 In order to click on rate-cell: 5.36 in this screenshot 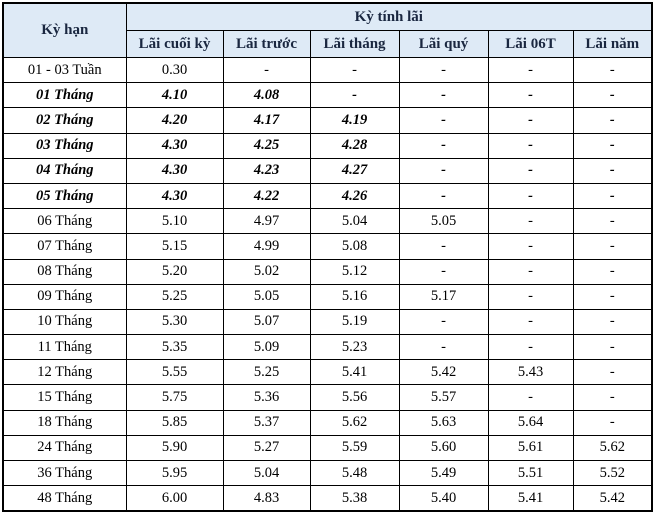, I will do `click(266, 397)`.